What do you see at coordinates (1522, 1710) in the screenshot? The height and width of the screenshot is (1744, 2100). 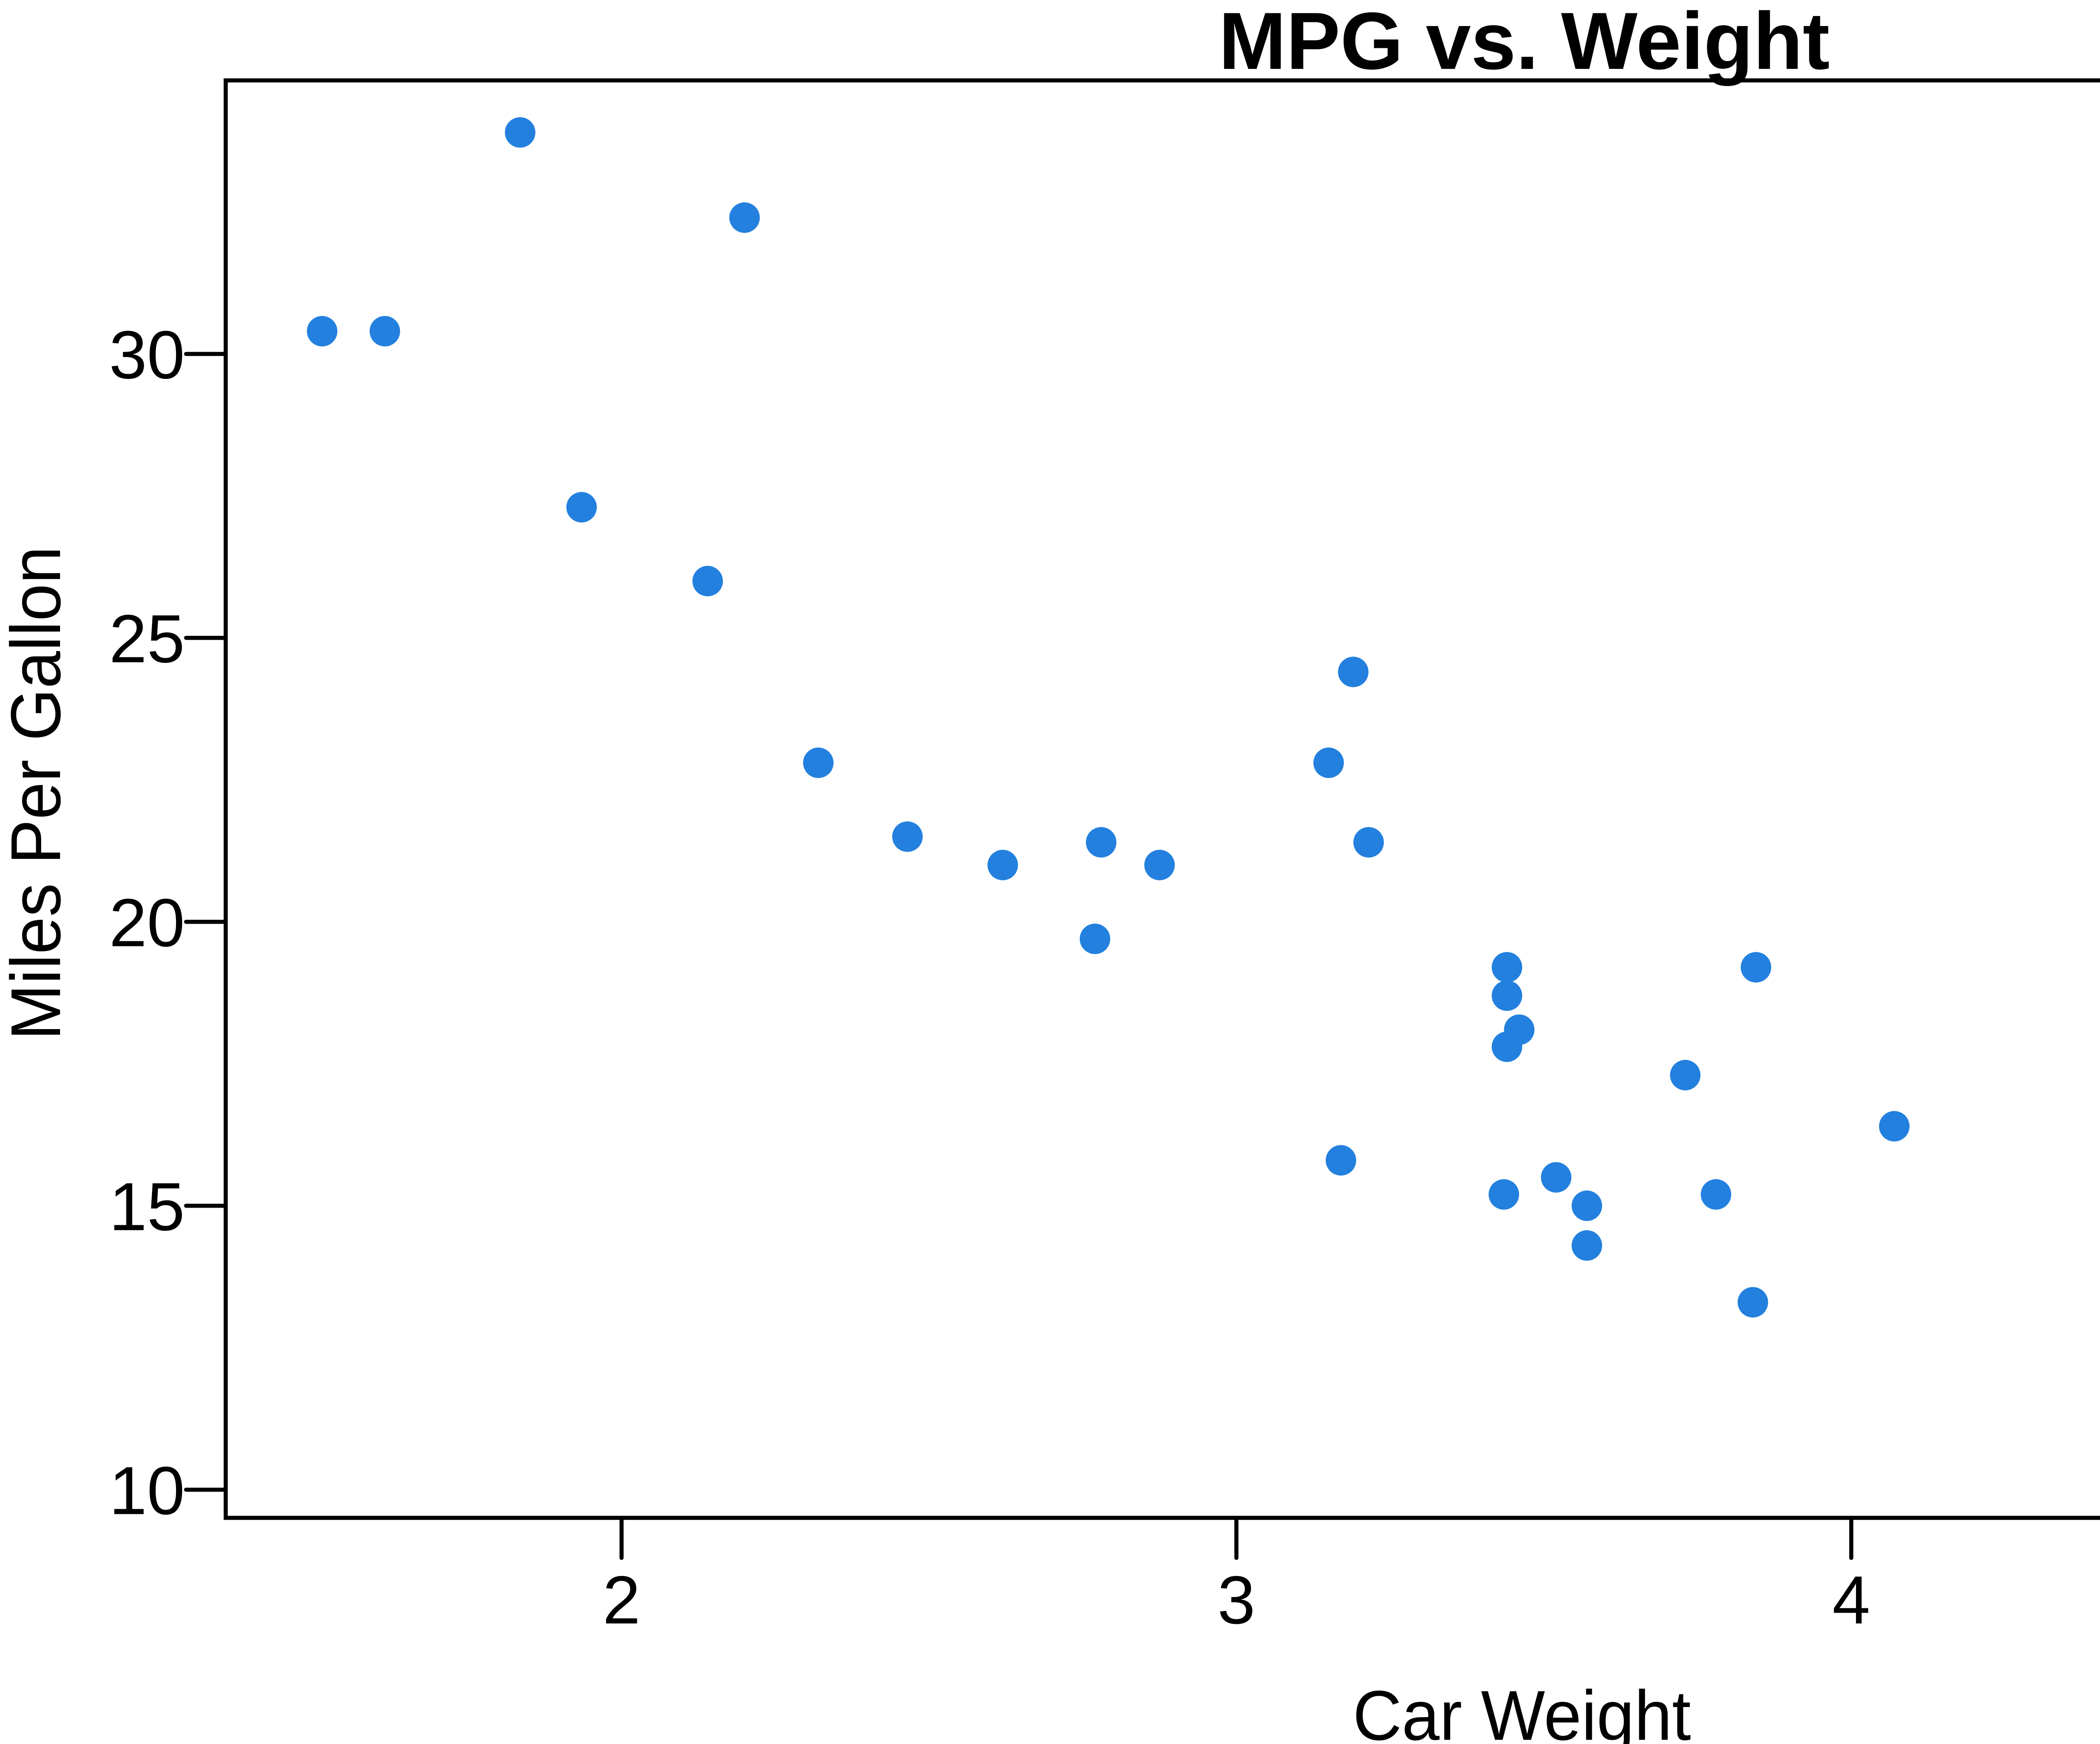 I see `svg-text: Car Weight` at bounding box center [1522, 1710].